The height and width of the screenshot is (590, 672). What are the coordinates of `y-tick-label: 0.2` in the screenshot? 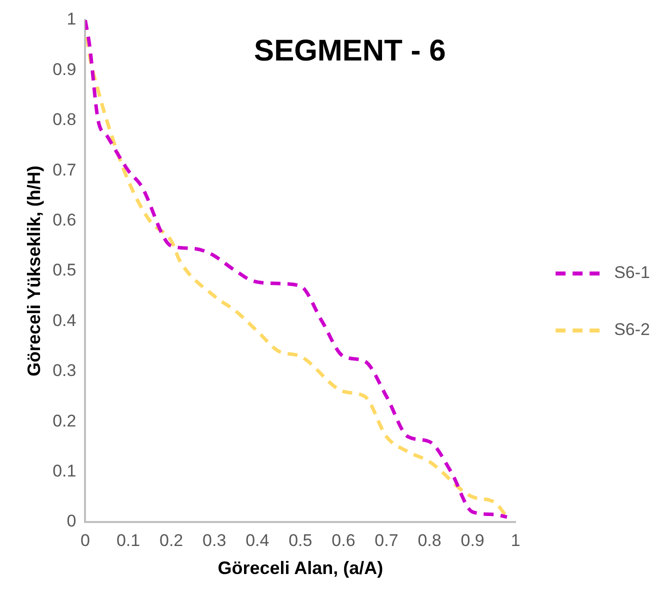 It's located at (64, 420).